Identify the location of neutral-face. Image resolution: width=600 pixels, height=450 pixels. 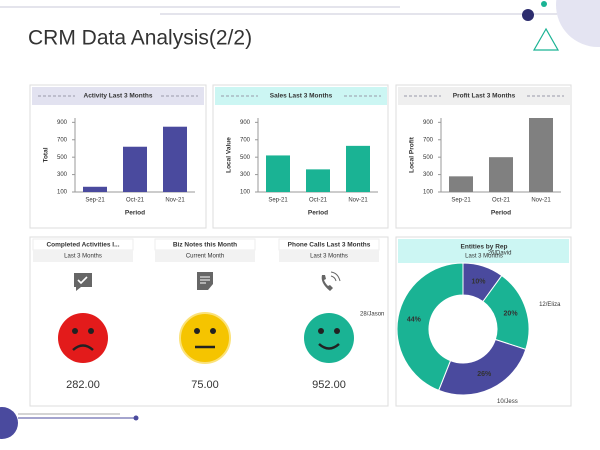
(205, 338).